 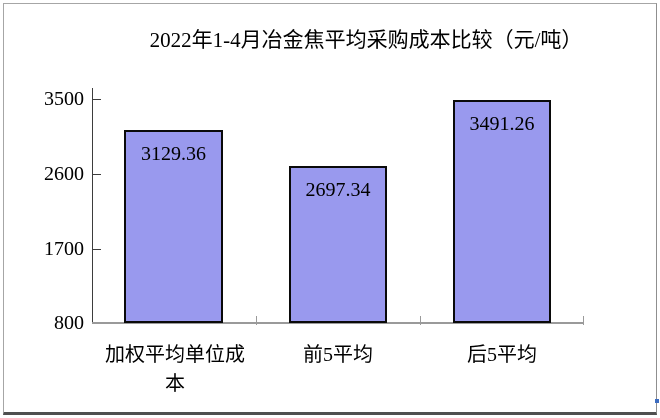 I want to click on x-axis-label-bottom5-average: 后5平均, so click(x=502, y=355).